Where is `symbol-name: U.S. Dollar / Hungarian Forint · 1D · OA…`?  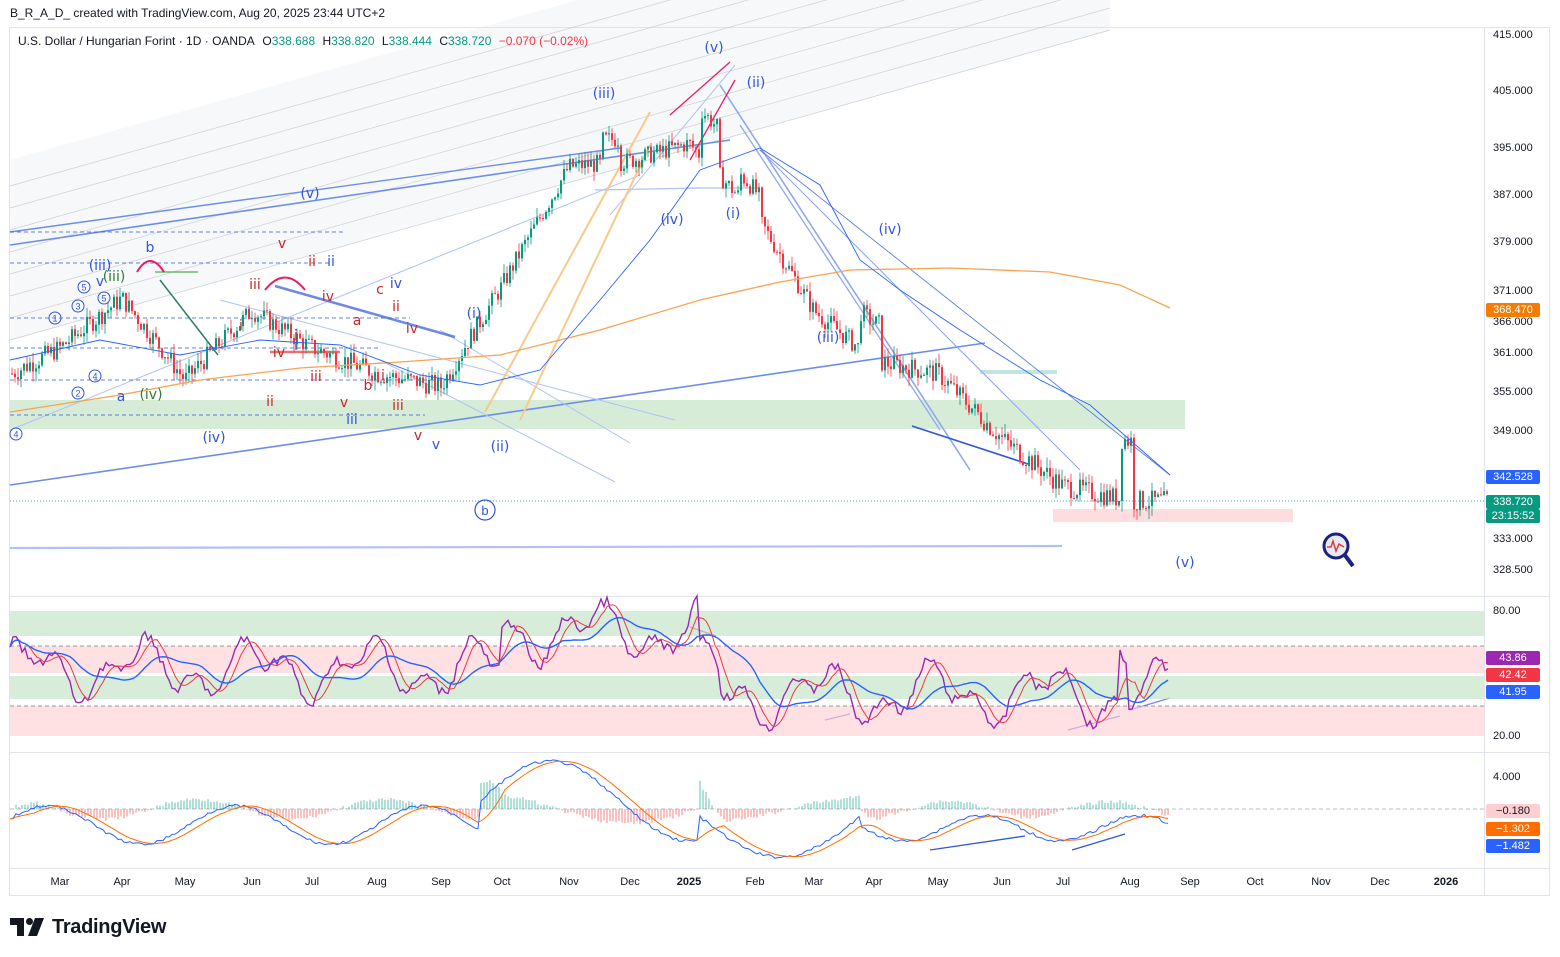 symbol-name: U.S. Dollar / Hungarian Forint · 1D · OA… is located at coordinates (136, 41).